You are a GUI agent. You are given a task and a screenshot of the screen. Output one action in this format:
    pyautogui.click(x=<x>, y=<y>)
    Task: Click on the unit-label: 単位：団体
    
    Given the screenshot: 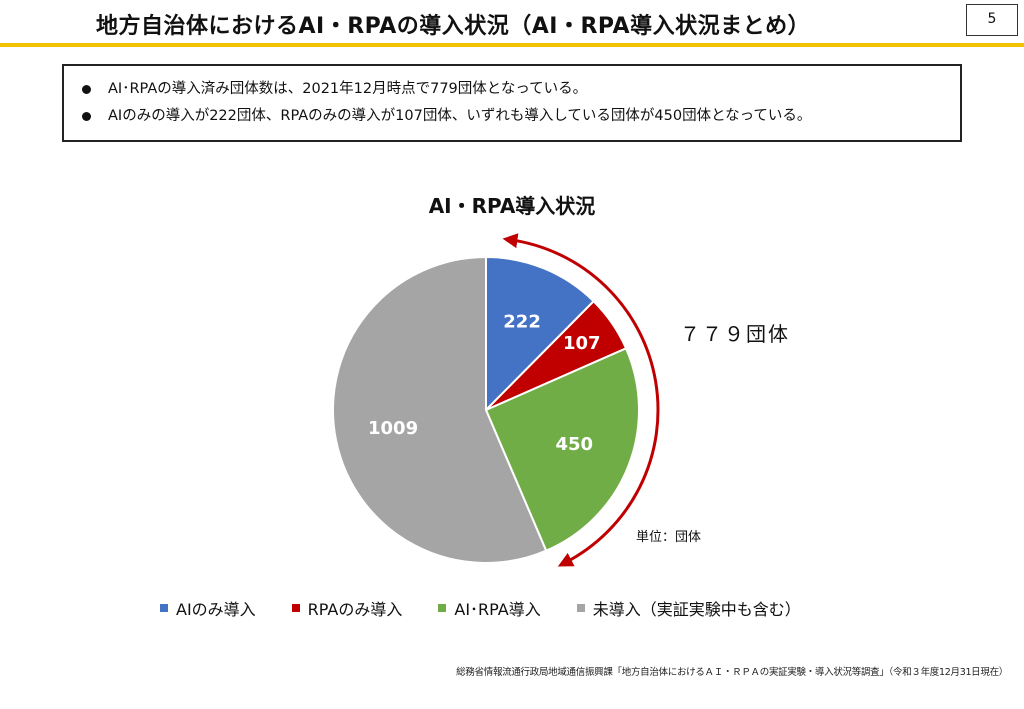 What is the action you would take?
    pyautogui.click(x=669, y=537)
    